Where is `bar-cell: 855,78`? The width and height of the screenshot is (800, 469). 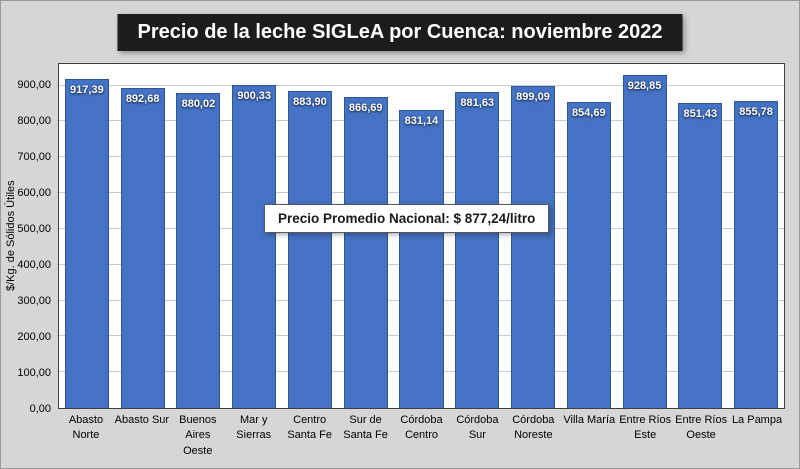
bar-cell: 855,78 is located at coordinates (756, 236).